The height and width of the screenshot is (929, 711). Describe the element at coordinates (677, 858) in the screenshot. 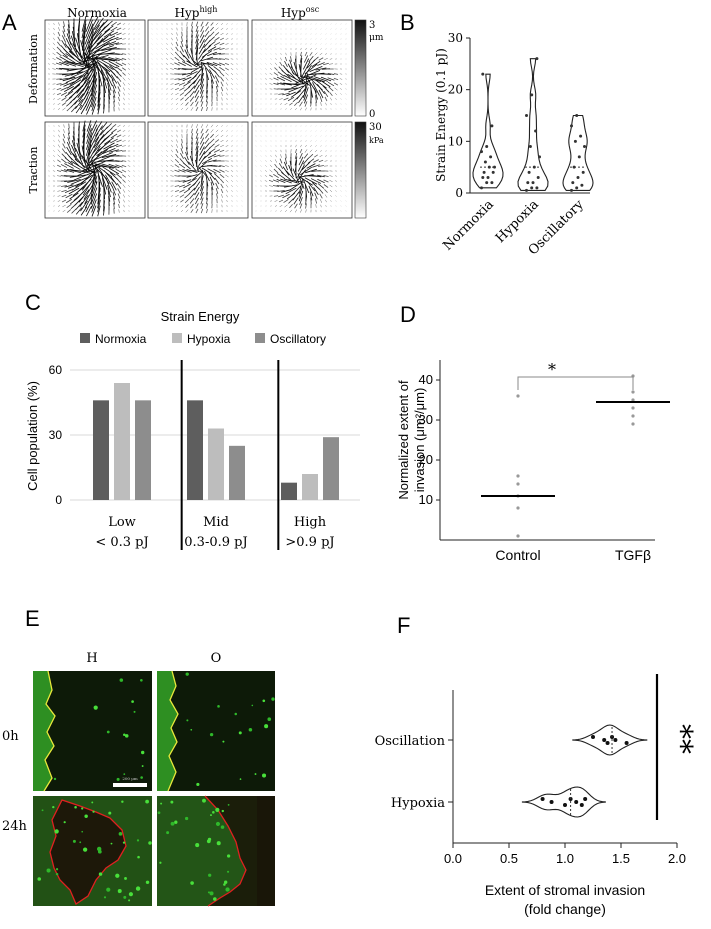

I see `x-tick-label: 2.0` at that location.